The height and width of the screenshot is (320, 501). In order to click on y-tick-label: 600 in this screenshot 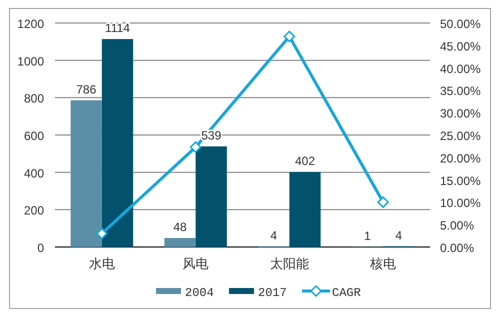, I will do `click(34, 136)`.